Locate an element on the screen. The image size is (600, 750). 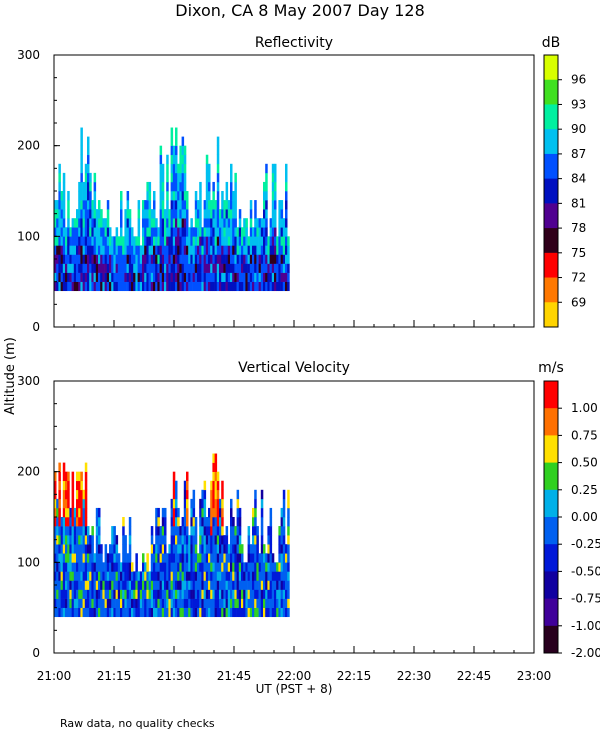
y-tick-label: 200 is located at coordinates (28, 472).